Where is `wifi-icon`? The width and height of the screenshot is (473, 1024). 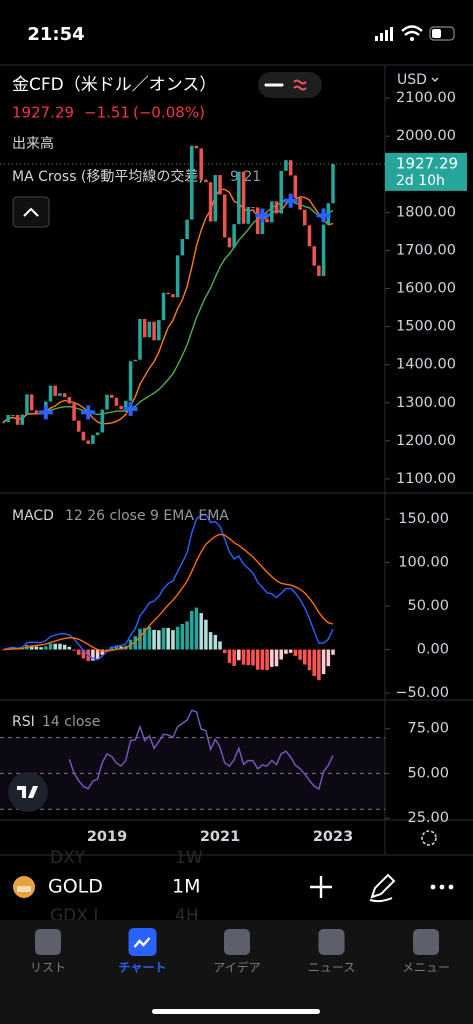
wifi-icon is located at coordinates (412, 30).